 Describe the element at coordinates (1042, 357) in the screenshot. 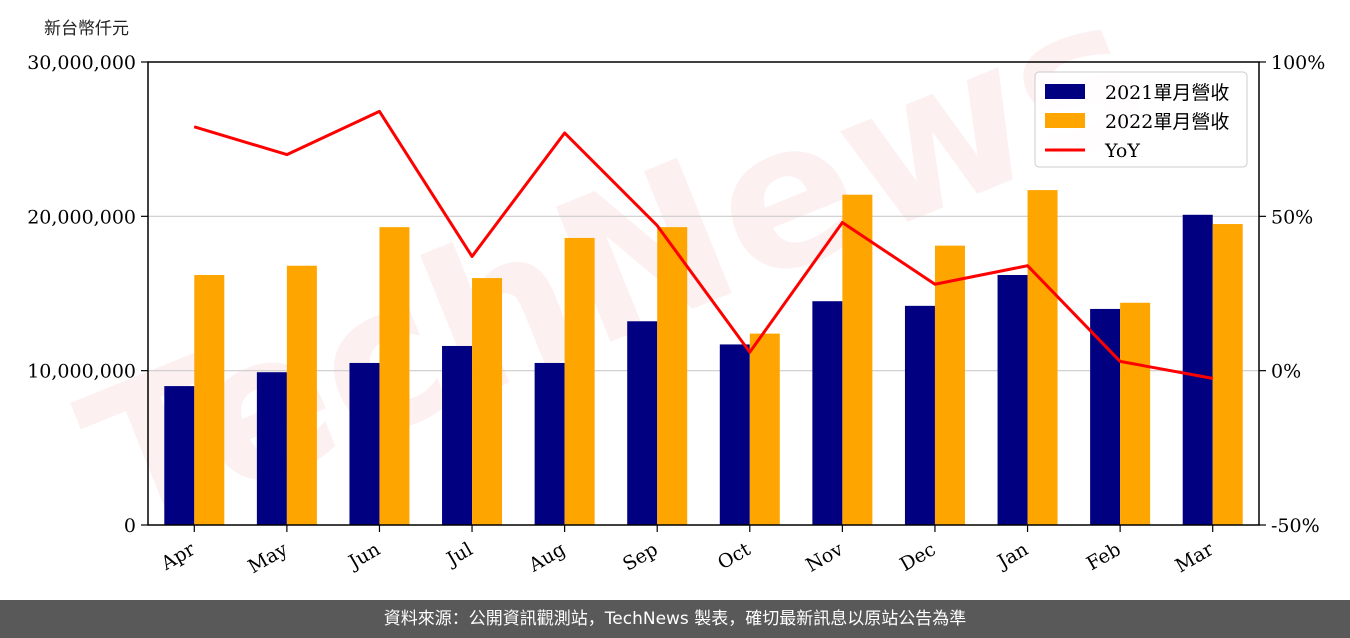

I see `bar-2022-jan` at that location.